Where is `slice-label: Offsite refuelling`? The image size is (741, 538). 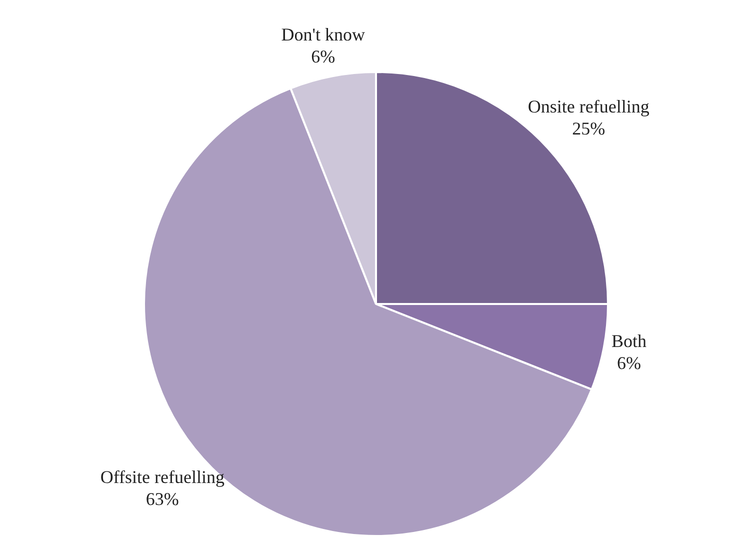
slice-label: Offsite refuelling is located at coordinates (162, 476).